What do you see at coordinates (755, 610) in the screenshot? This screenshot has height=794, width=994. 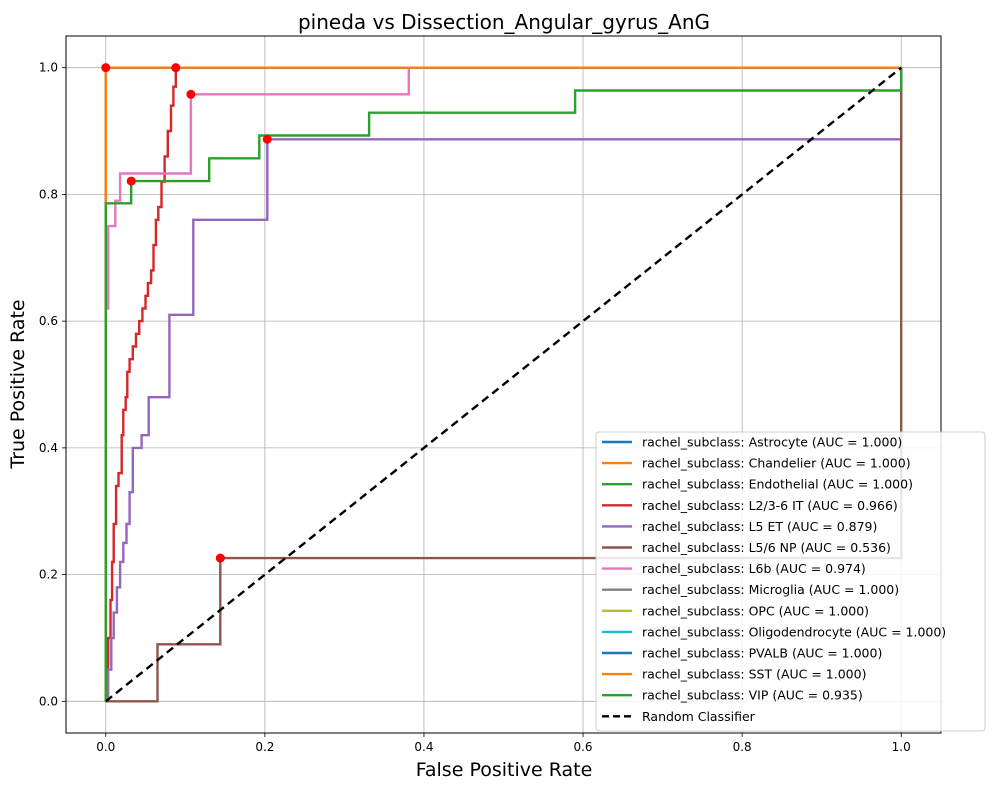 I see `legend-label: rachel_subclass: OPC (AUC = 1.000)` at bounding box center [755, 610].